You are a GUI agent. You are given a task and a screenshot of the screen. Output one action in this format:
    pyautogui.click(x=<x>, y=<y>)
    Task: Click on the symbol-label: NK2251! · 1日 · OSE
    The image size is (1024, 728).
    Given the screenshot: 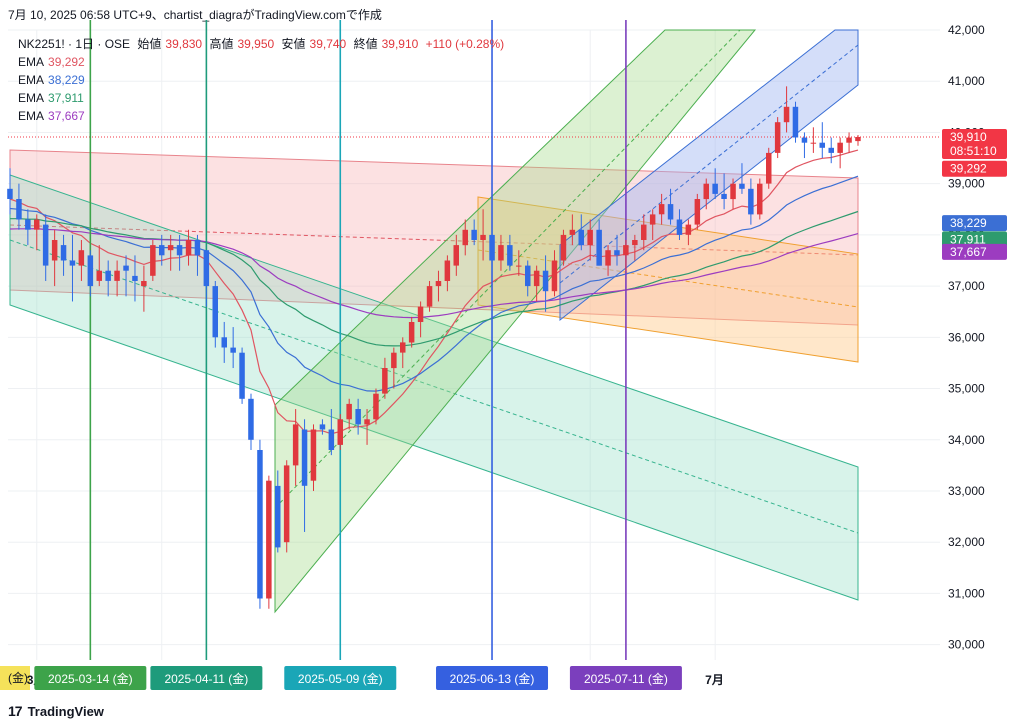 What is the action you would take?
    pyautogui.click(x=74, y=44)
    